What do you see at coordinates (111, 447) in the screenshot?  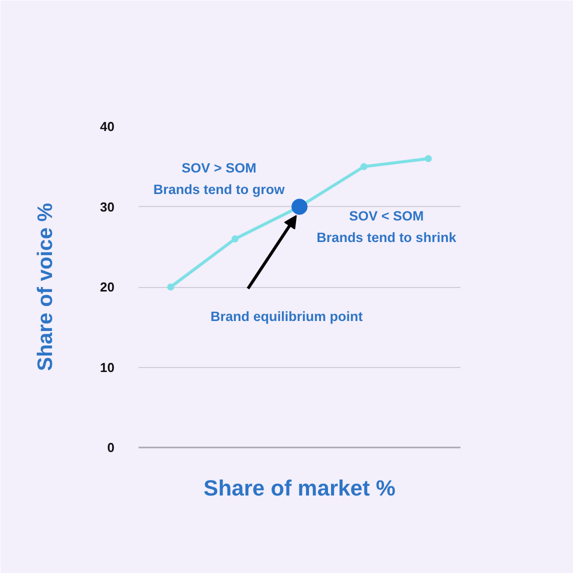 I see `y-tick-label: 0` at bounding box center [111, 447].